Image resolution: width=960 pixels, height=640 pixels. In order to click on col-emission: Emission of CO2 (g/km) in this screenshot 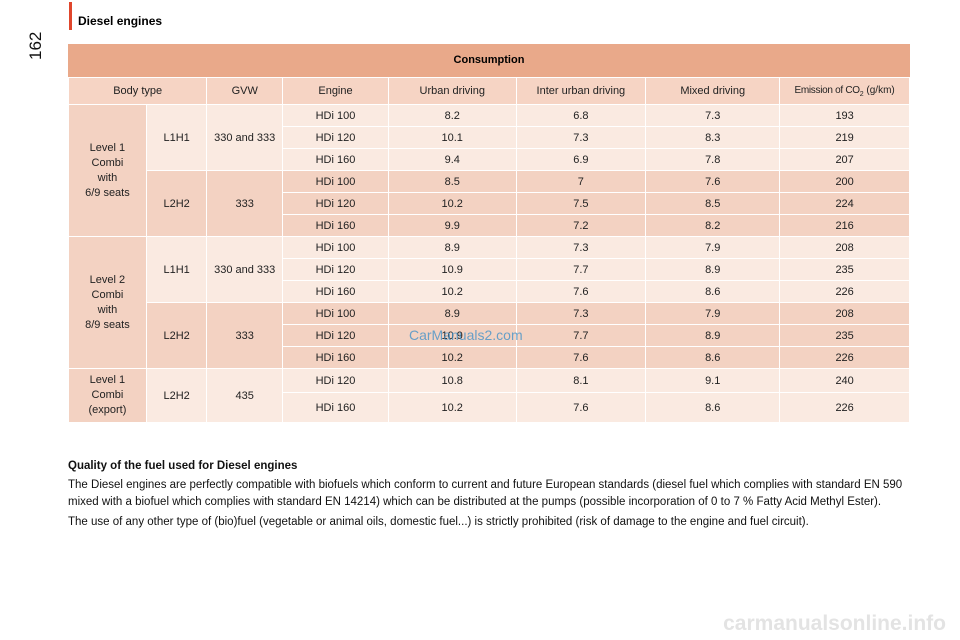, I will do `click(844, 91)`.